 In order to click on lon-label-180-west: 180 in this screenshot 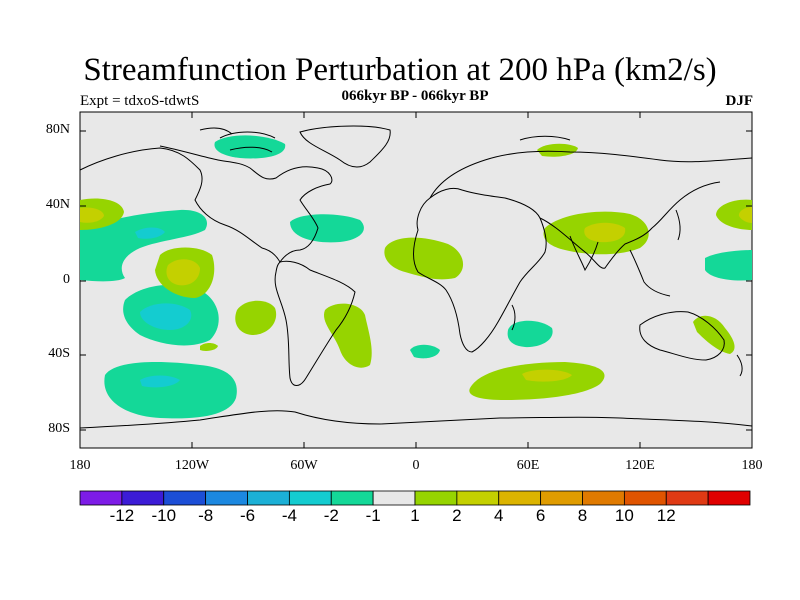, I will do `click(80, 465)`.